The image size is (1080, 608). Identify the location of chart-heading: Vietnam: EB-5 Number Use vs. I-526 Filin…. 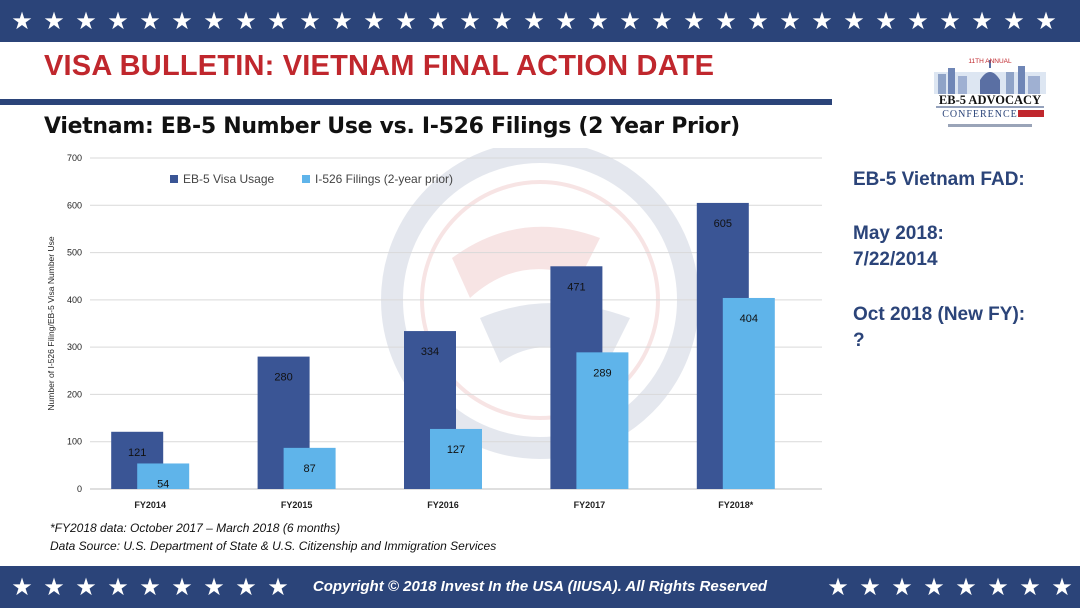
(392, 126).